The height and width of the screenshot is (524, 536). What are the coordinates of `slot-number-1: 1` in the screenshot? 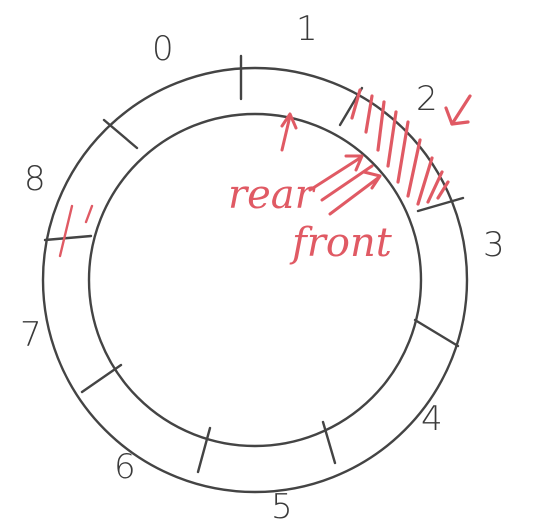 It's located at (307, 29).